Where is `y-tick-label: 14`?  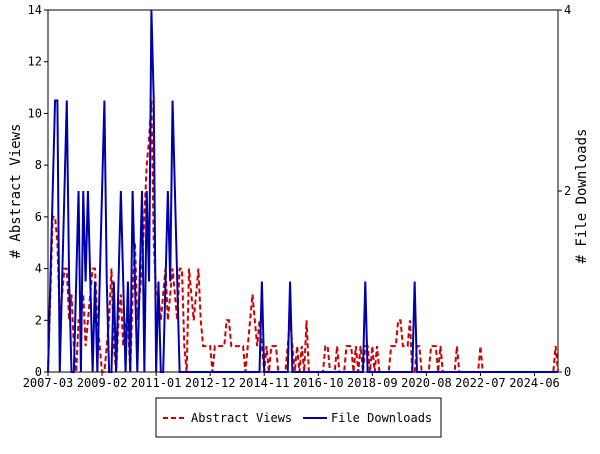 y-tick-label: 14 is located at coordinates (35, 10).